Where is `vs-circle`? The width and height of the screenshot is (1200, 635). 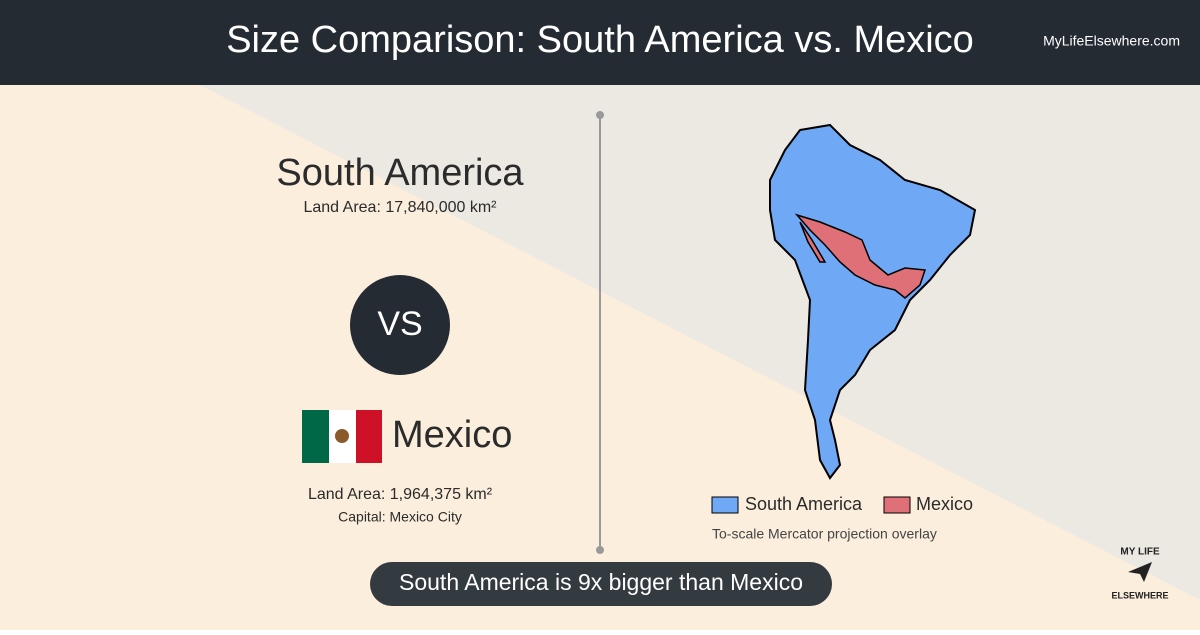 vs-circle is located at coordinates (400, 325).